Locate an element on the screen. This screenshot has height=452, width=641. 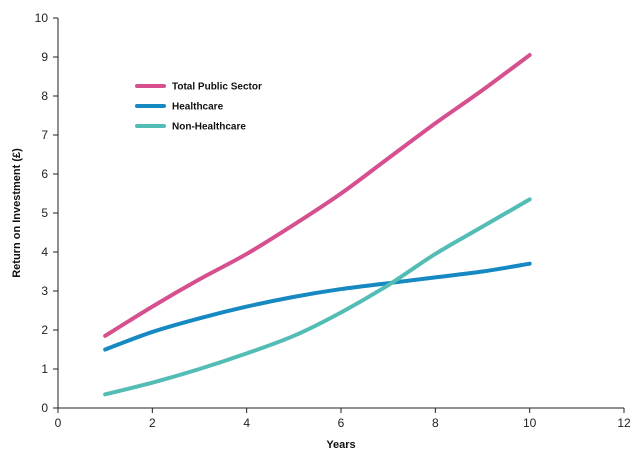
y-tick-label: 1 is located at coordinates (44, 369).